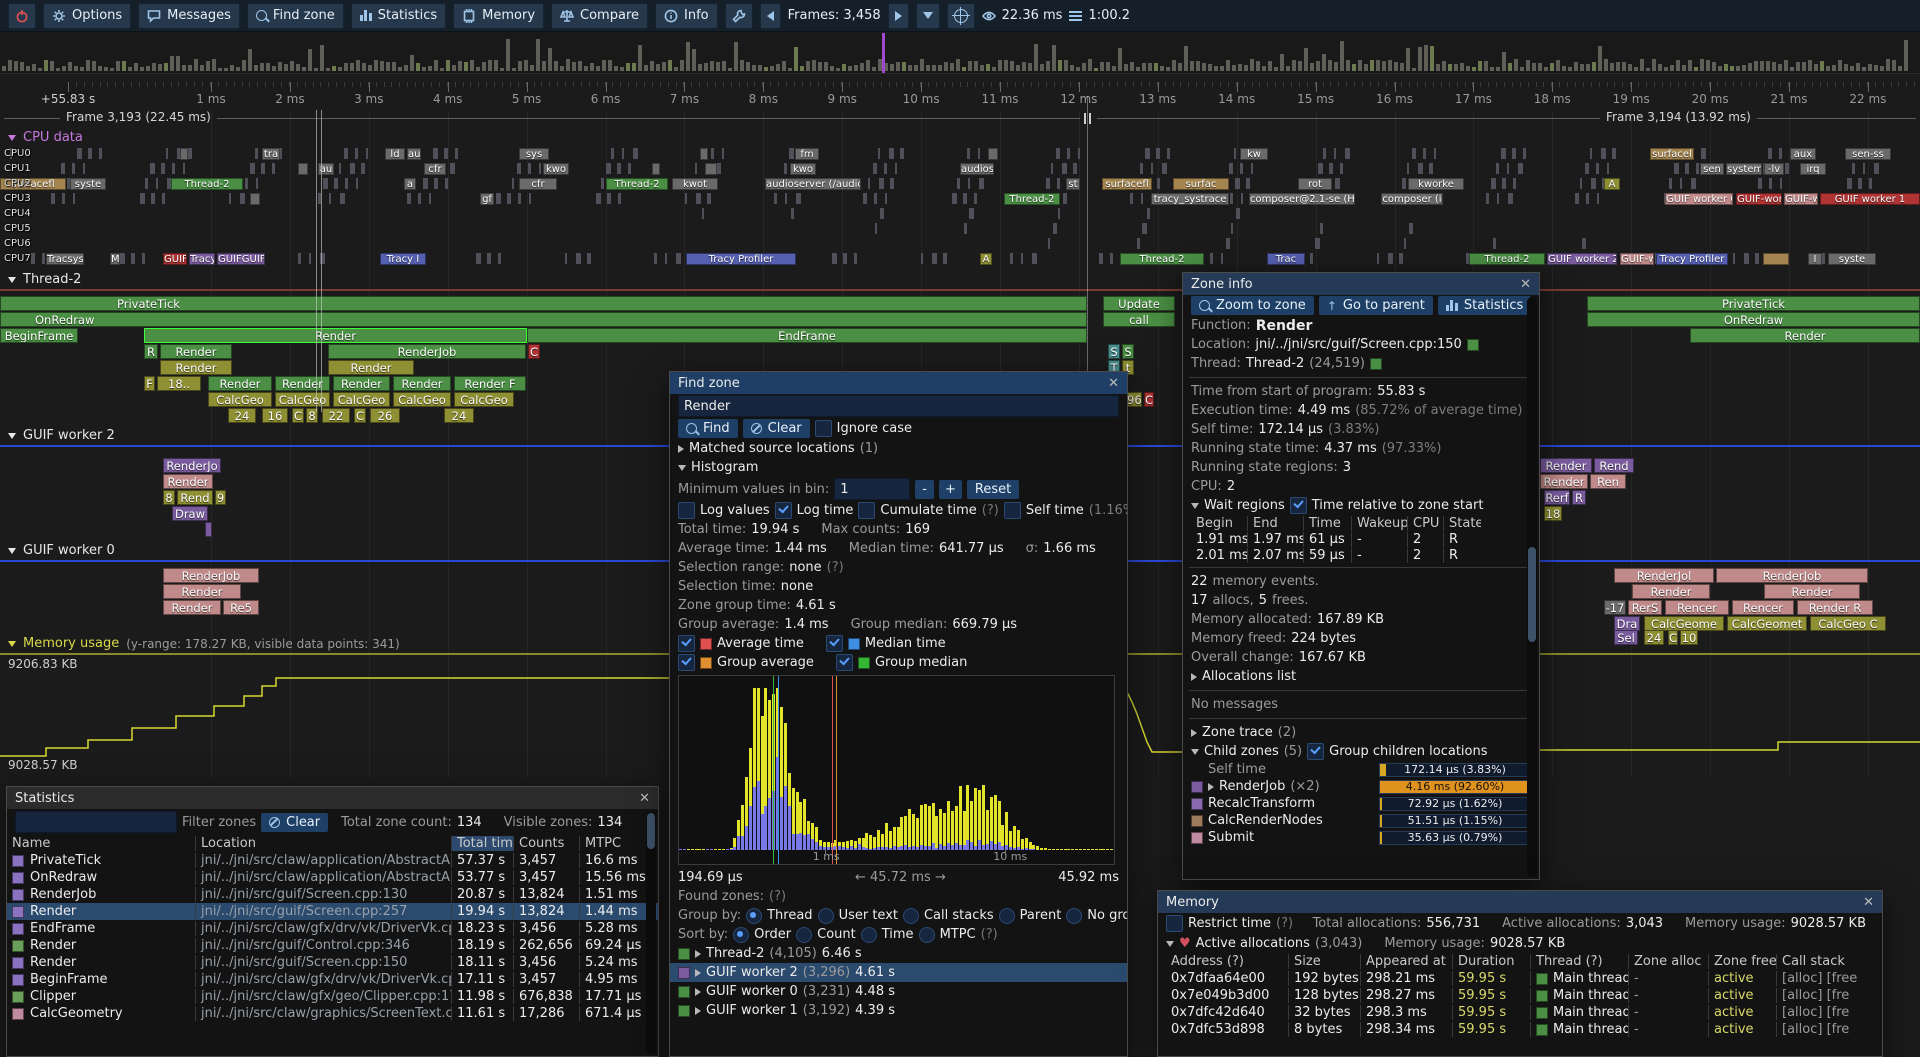 This screenshot has height=1057, width=1920. Describe the element at coordinates (1315, 184) in the screenshot. I see `cpu-zone: rot` at that location.